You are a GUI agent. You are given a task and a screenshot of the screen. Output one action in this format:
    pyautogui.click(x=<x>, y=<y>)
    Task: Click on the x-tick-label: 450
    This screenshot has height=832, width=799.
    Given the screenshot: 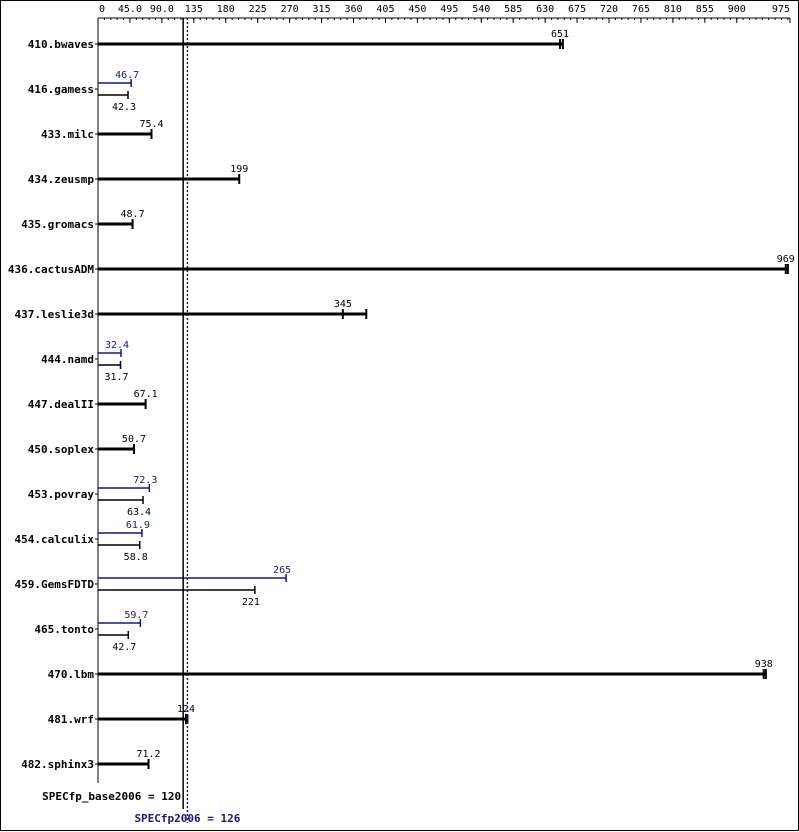 What is the action you would take?
    pyautogui.click(x=417, y=9)
    